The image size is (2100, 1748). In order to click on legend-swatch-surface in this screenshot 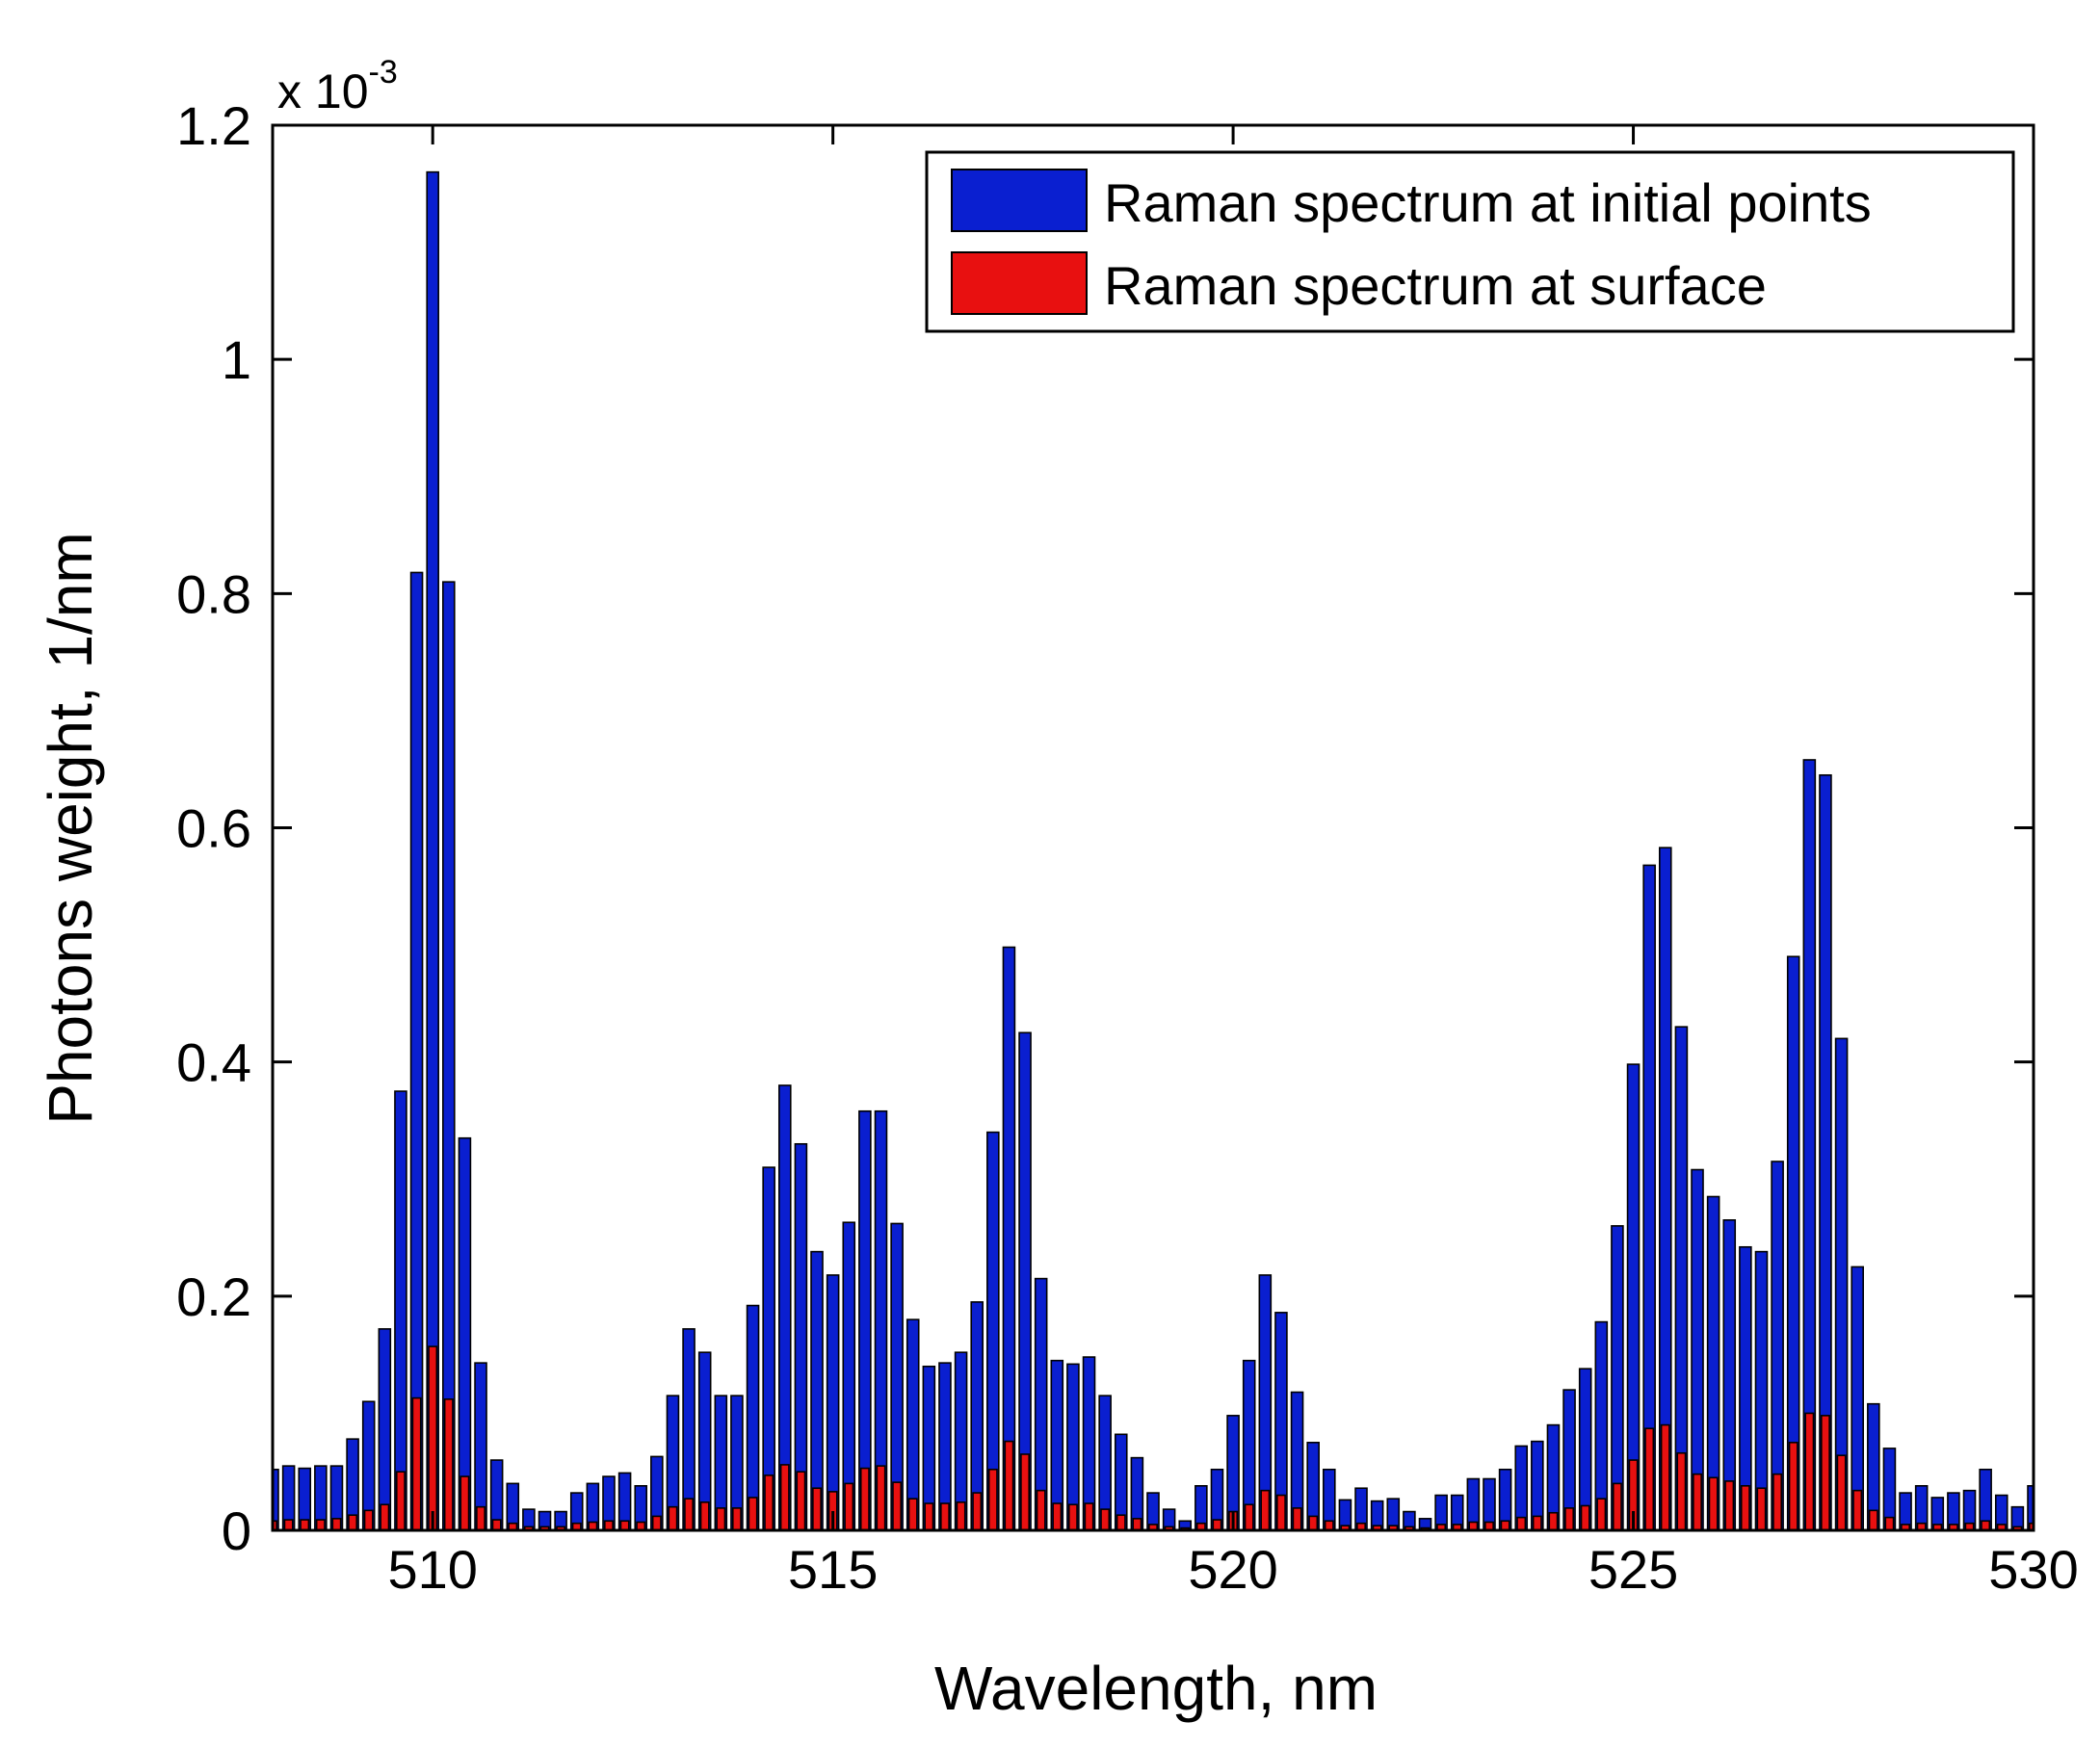, I will do `click(1020, 283)`.